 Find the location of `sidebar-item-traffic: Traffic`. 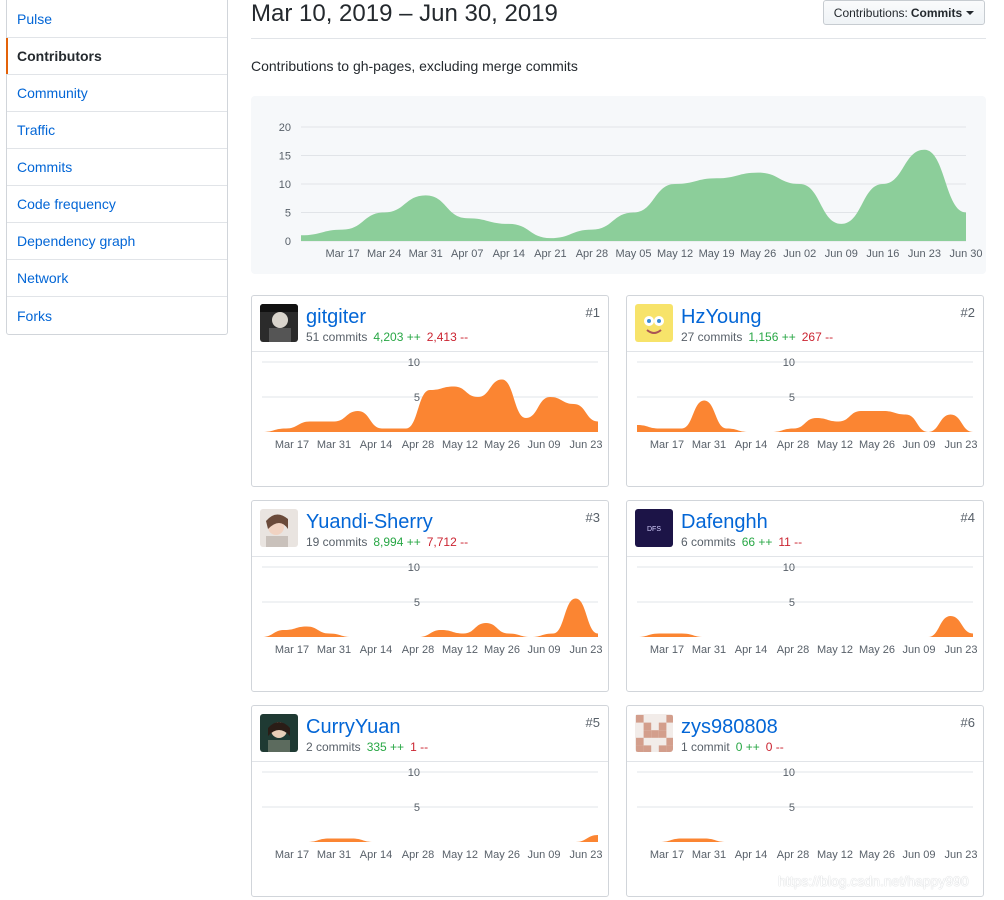

sidebar-item-traffic: Traffic is located at coordinates (117, 130).